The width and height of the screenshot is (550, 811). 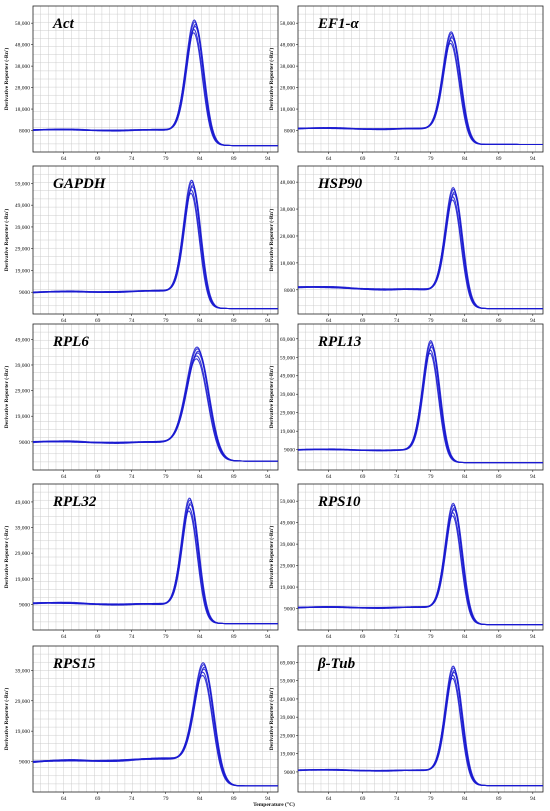 What do you see at coordinates (287, 24) in the screenshot?
I see `y-tick-label: 58,000` at bounding box center [287, 24].